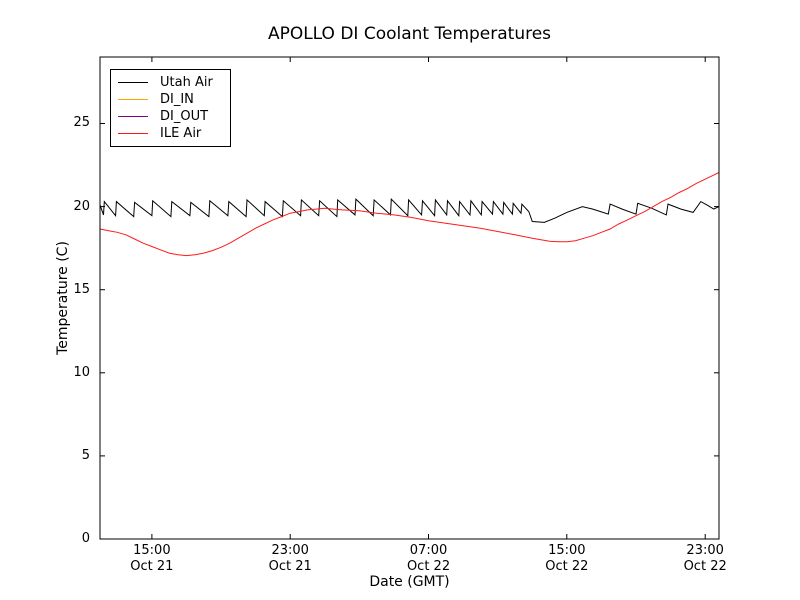 Image resolution: width=800 pixels, height=600 pixels. Describe the element at coordinates (409, 582) in the screenshot. I see `x-axis-label: Date (GMT)` at that location.